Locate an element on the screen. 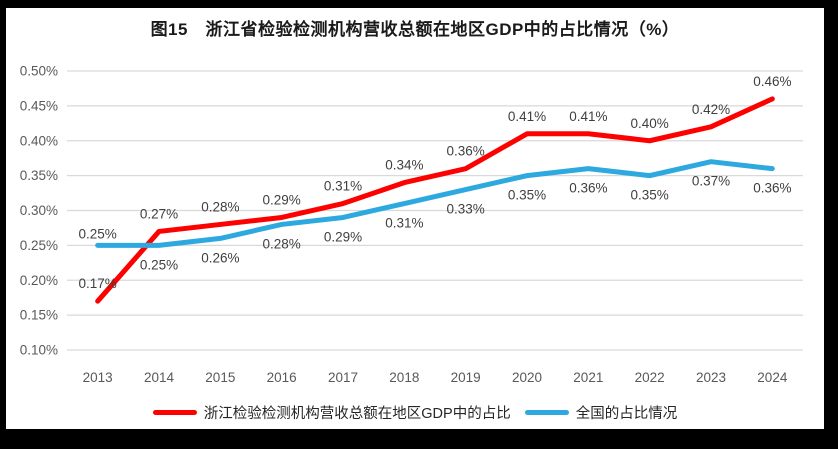  y-axis-tick-label: 0.30% is located at coordinates (39, 210).